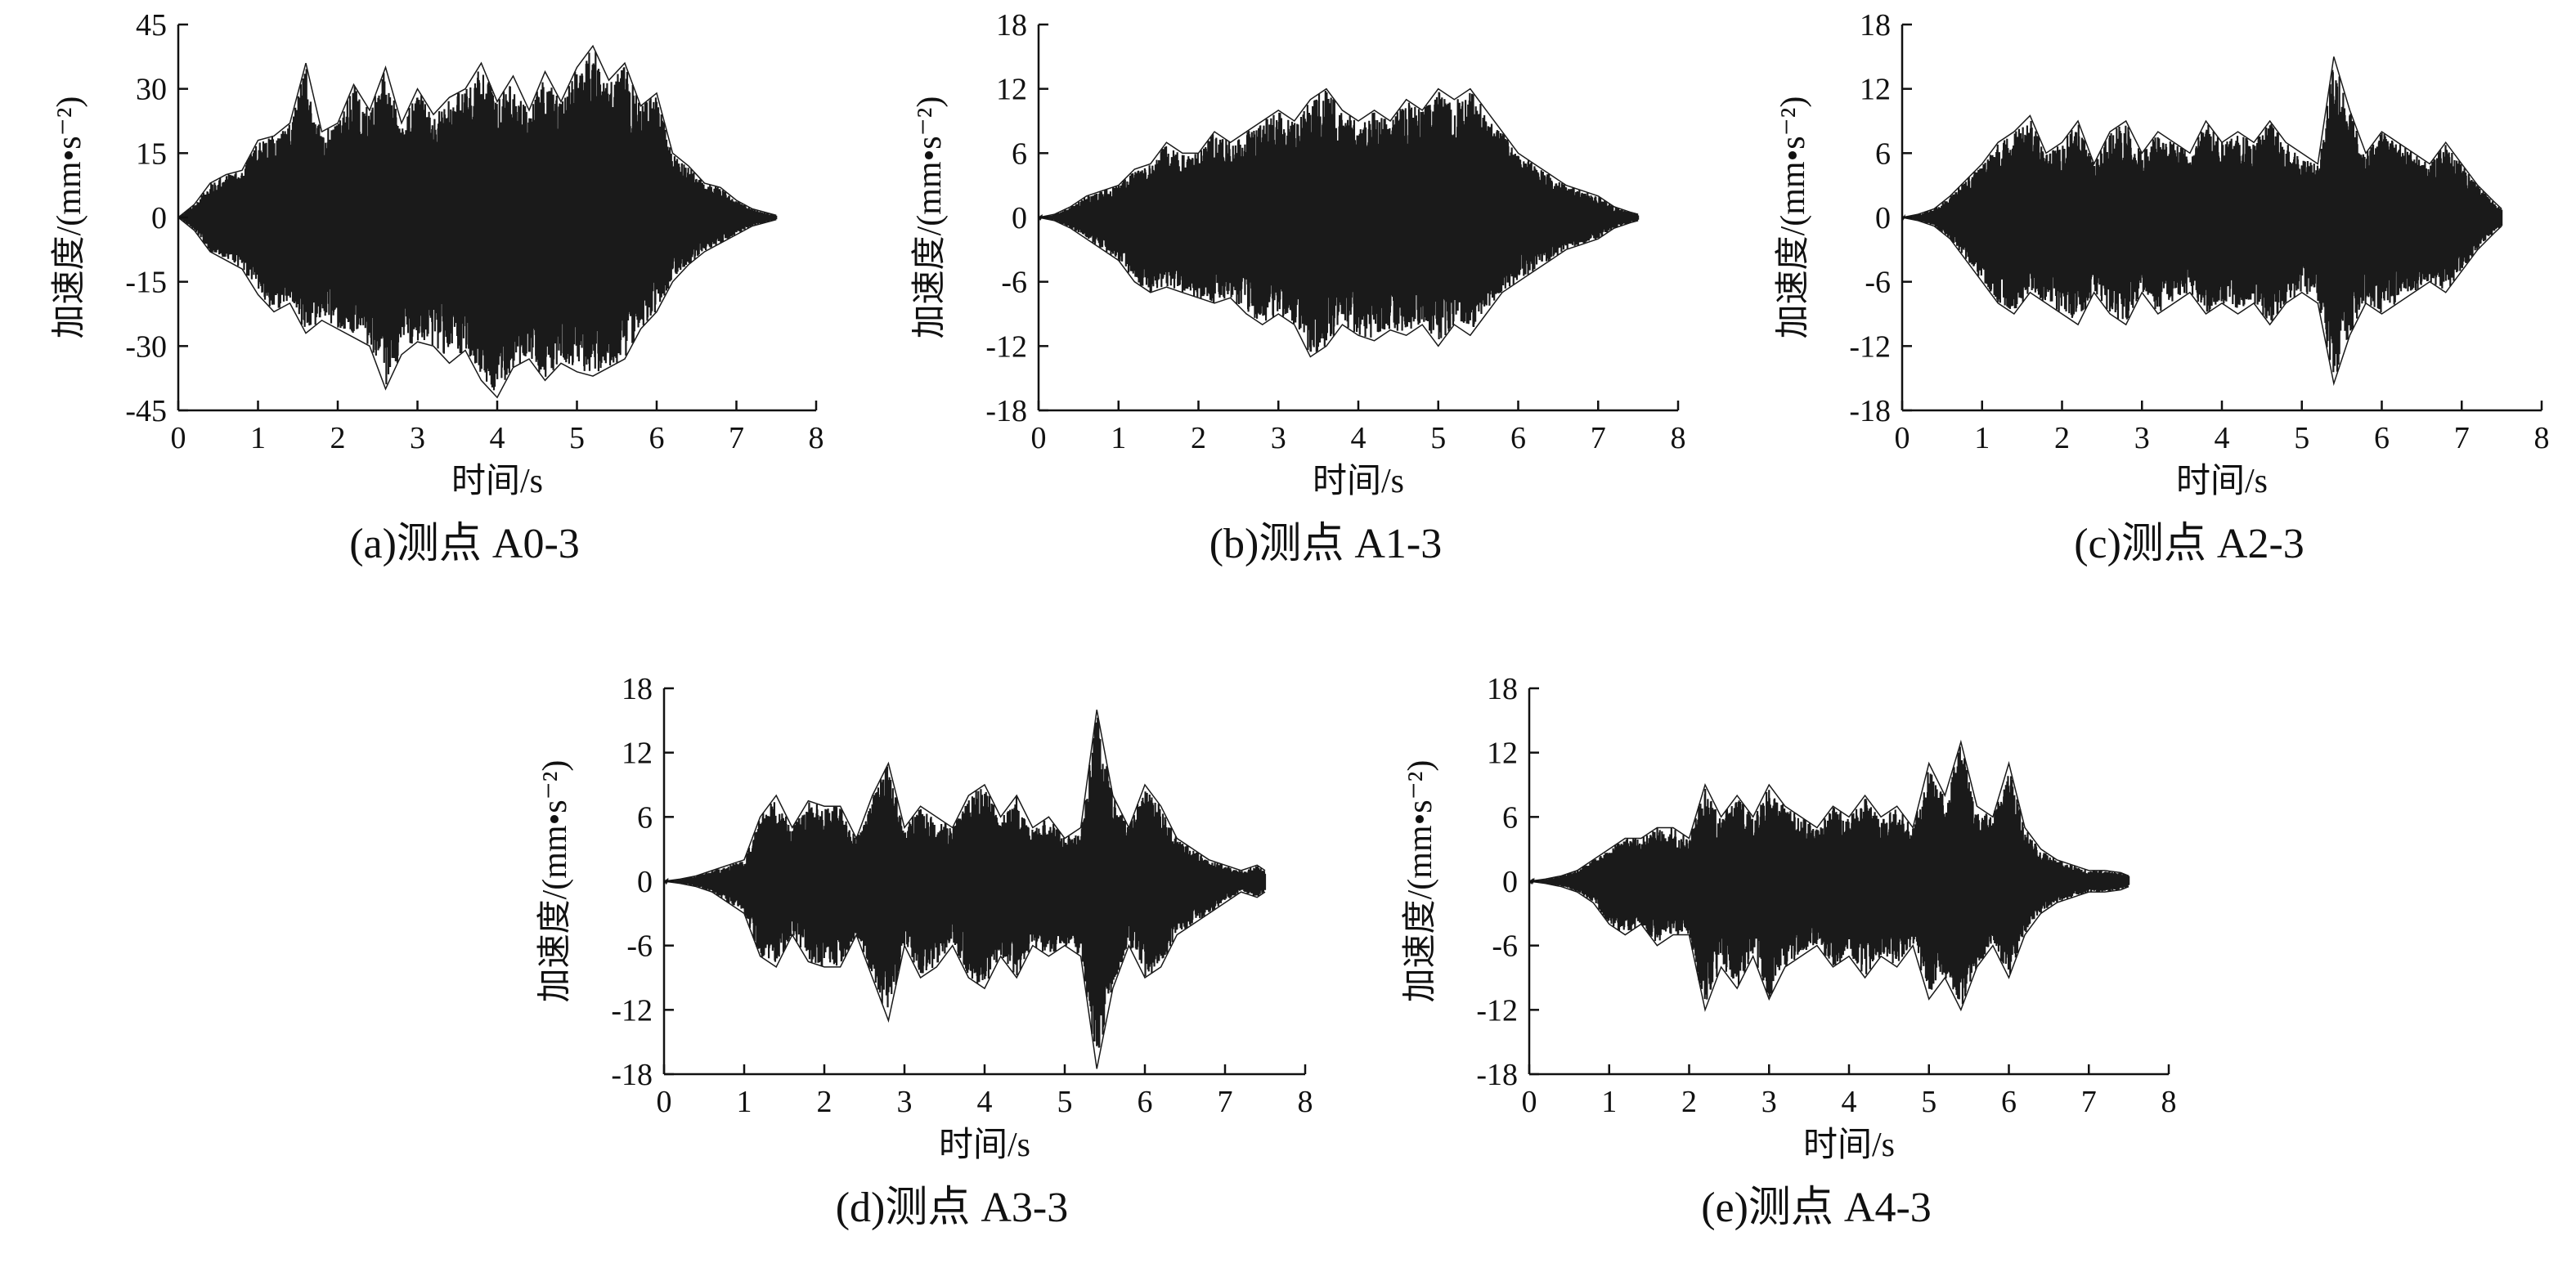  I want to click on panel-caption: (c)测点 A2-3, so click(2189, 544).